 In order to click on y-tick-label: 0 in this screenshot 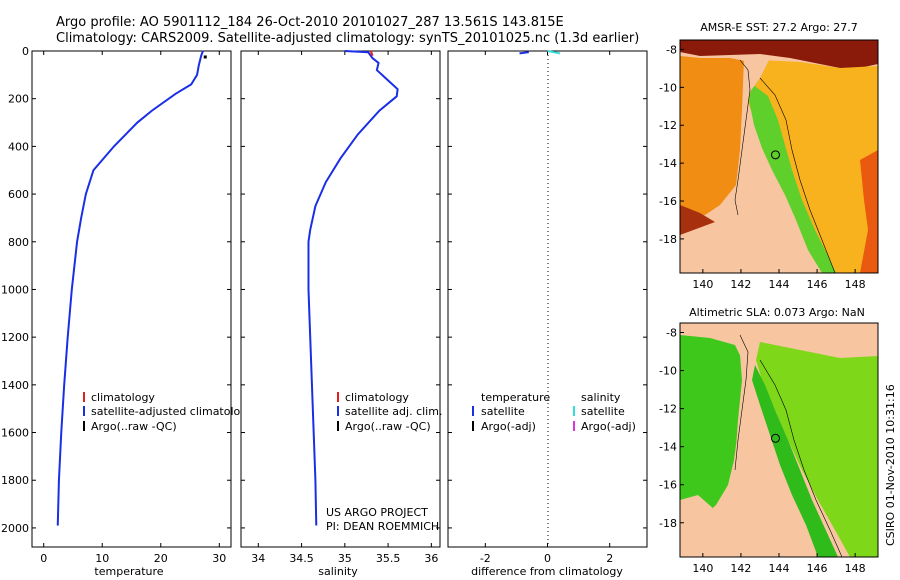, I will do `click(25, 51)`.